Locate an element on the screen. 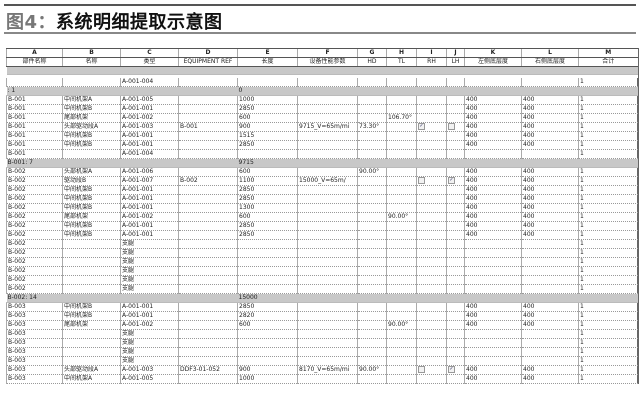 The image size is (640, 400). cell-b: 尾部机架 is located at coordinates (91, 217).